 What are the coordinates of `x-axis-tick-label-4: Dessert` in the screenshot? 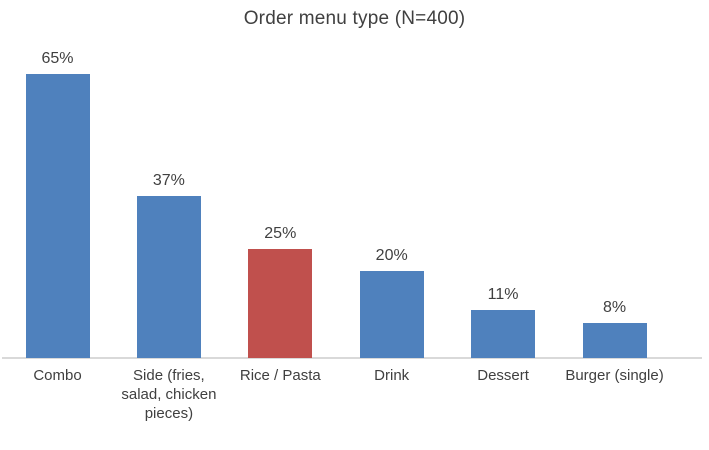 It's located at (503, 375).